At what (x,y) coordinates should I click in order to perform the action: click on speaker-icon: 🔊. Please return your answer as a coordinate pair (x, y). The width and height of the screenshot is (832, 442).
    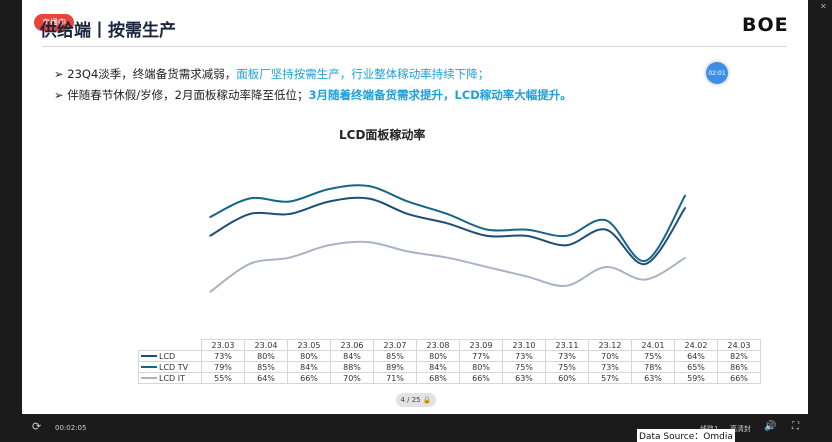
    Looking at the image, I should click on (770, 426).